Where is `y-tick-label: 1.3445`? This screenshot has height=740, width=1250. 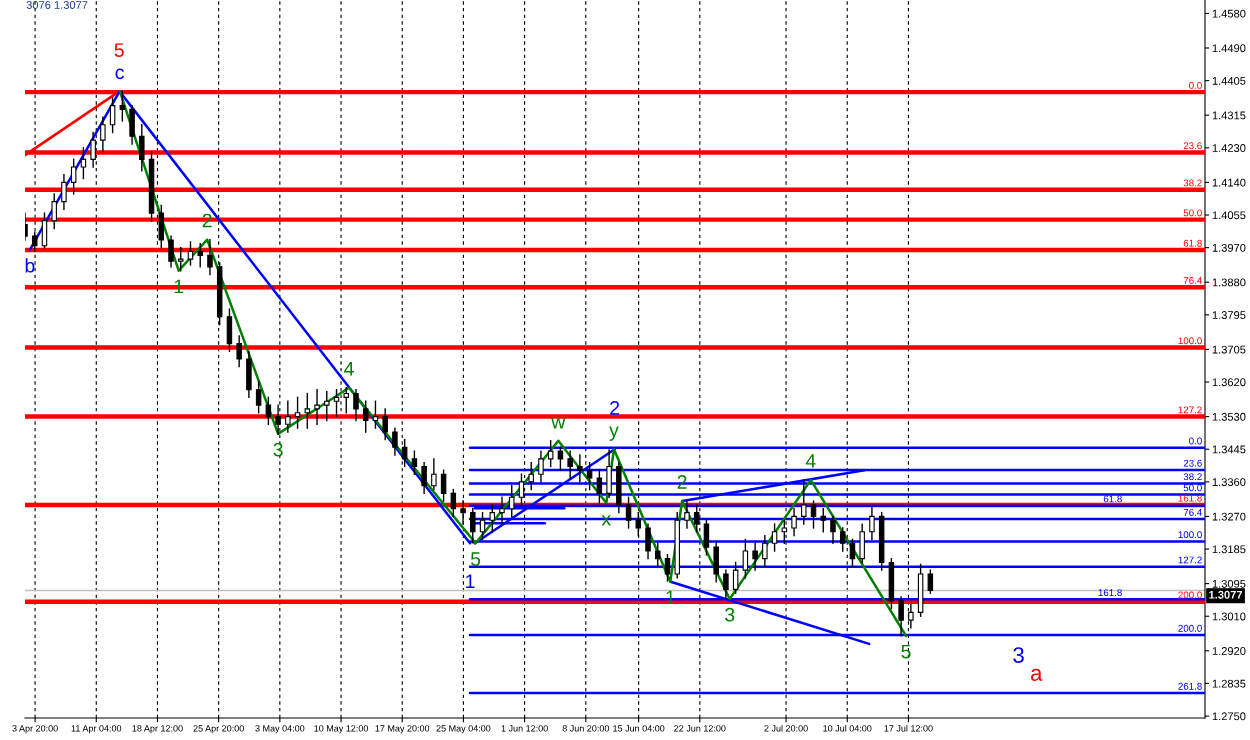 y-tick-label: 1.3445 is located at coordinates (1229, 449).